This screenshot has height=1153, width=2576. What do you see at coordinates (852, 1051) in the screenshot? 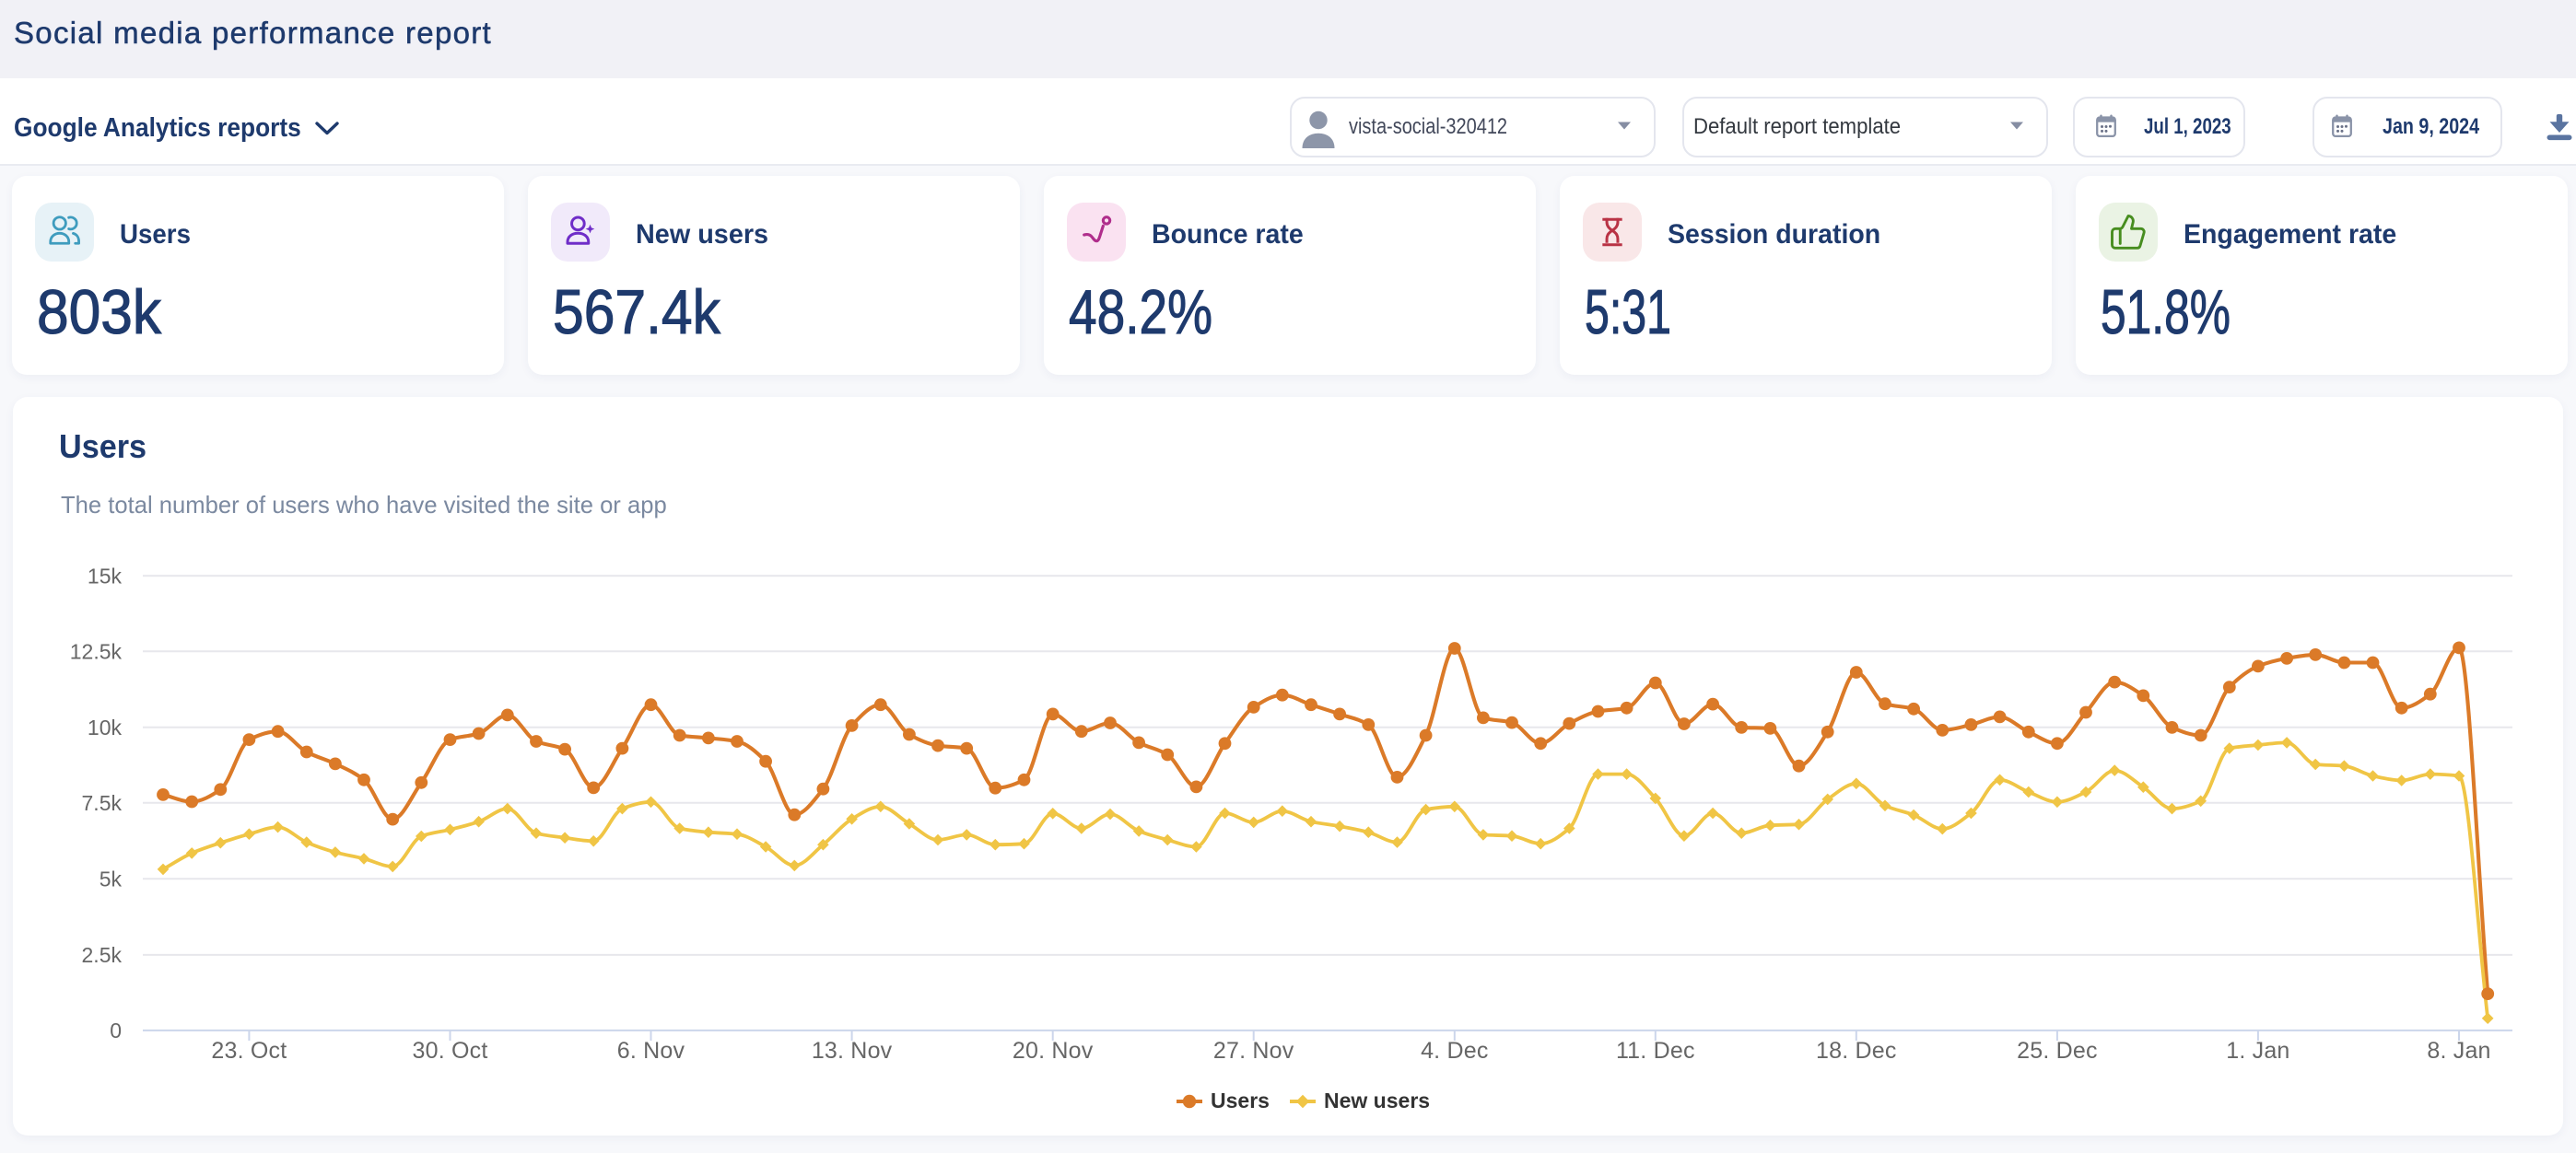
I see `svg-text: 13. Nov` at bounding box center [852, 1051].